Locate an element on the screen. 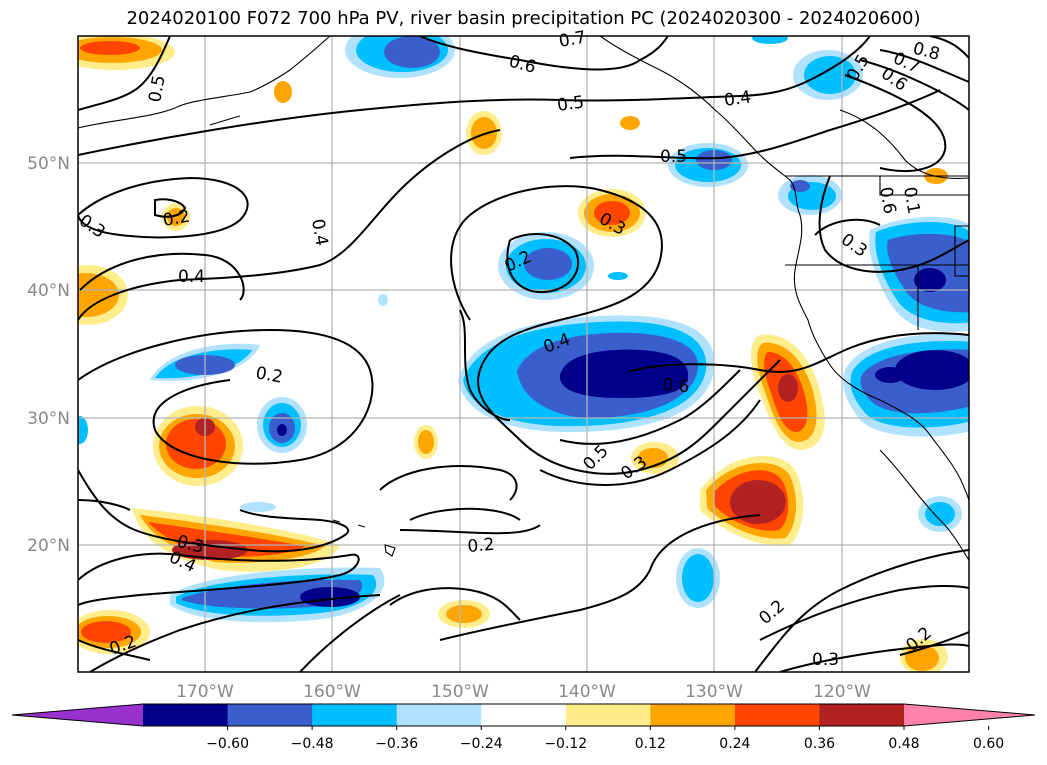 The image size is (1047, 765). colorbar-tick-label: 0.24 is located at coordinates (734, 744).